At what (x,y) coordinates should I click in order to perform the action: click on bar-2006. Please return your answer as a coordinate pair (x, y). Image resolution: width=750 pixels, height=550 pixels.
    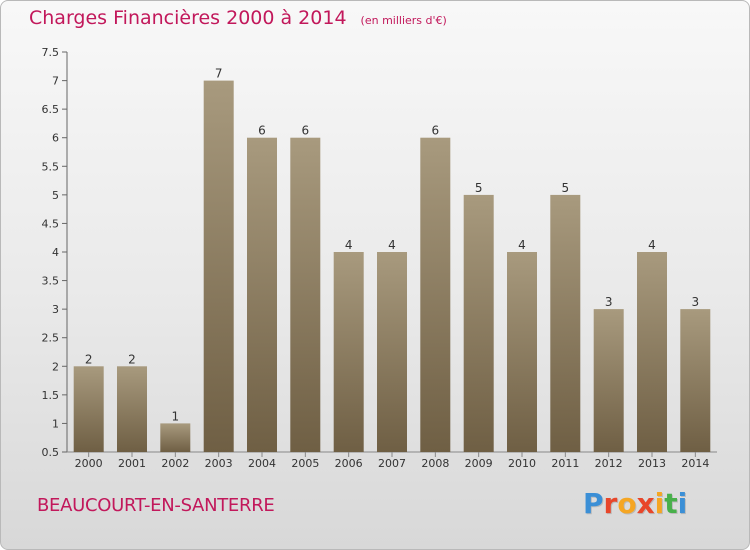
    Looking at the image, I should click on (348, 352).